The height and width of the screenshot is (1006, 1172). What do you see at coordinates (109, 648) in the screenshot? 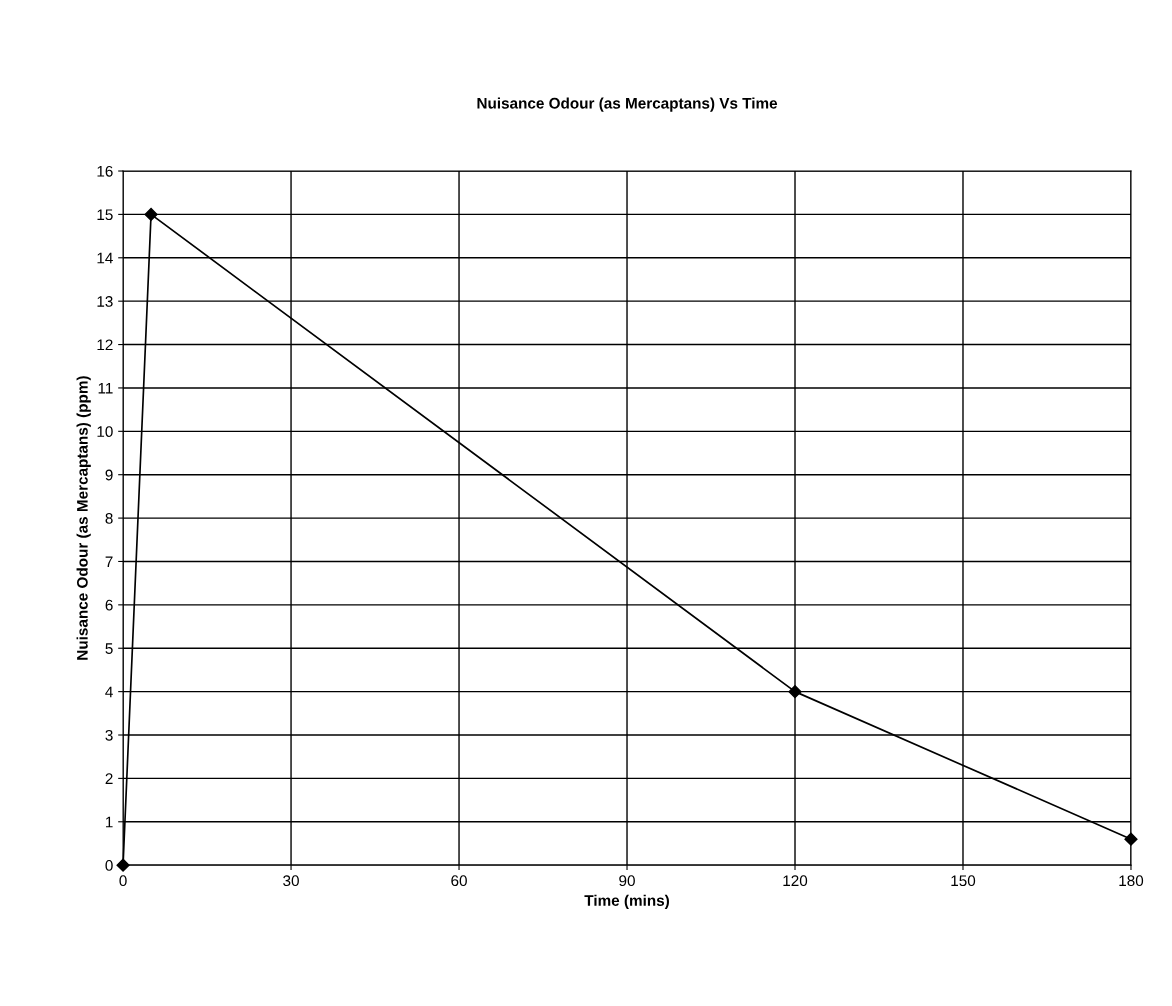
I see `y-tick-label: 5` at bounding box center [109, 648].